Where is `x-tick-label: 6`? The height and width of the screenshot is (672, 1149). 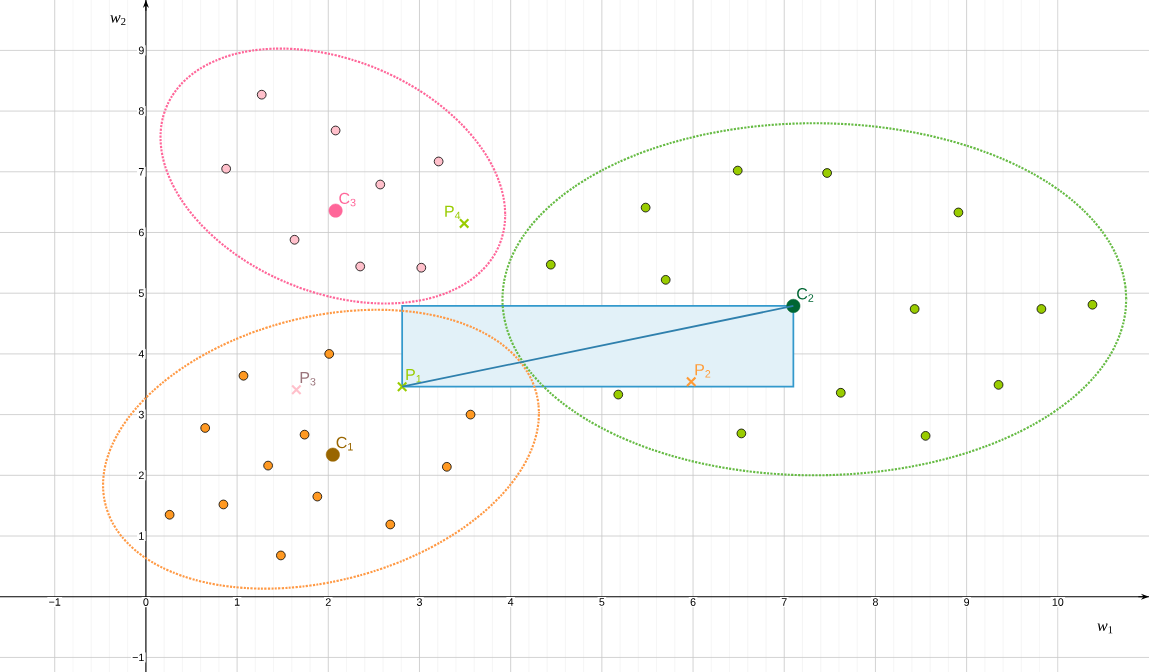 x-tick-label: 6 is located at coordinates (693, 602).